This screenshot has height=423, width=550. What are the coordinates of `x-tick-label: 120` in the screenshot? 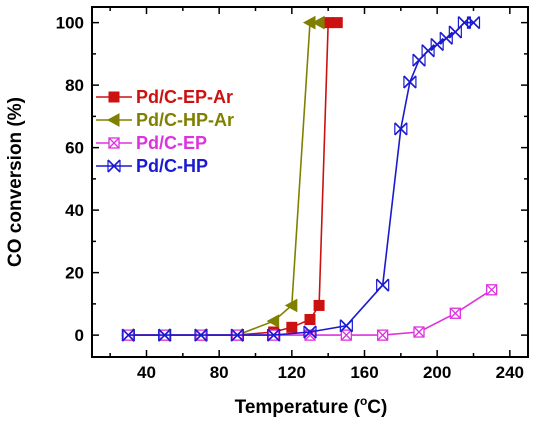 It's located at (292, 372).